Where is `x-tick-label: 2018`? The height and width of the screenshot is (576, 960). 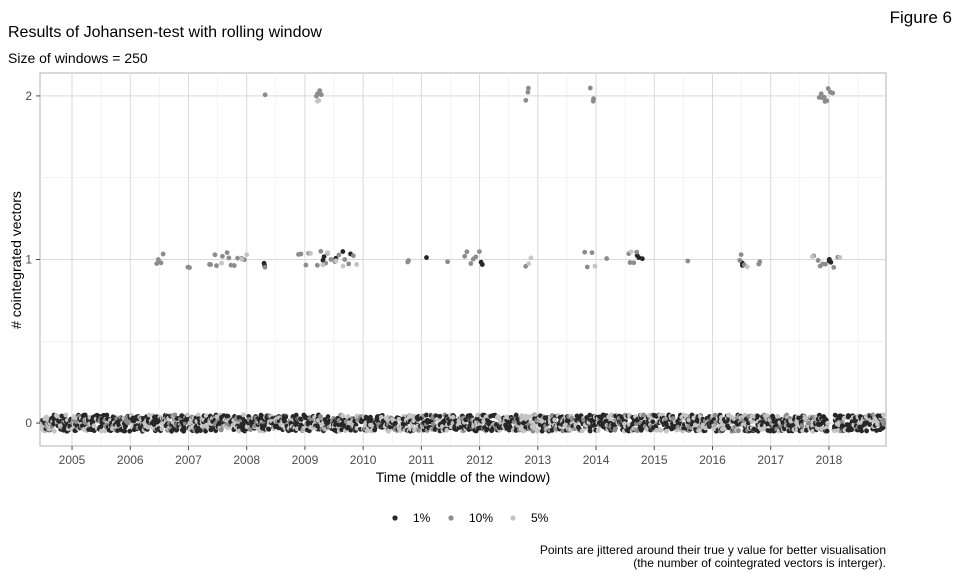 x-tick-label: 2018 is located at coordinates (829, 460).